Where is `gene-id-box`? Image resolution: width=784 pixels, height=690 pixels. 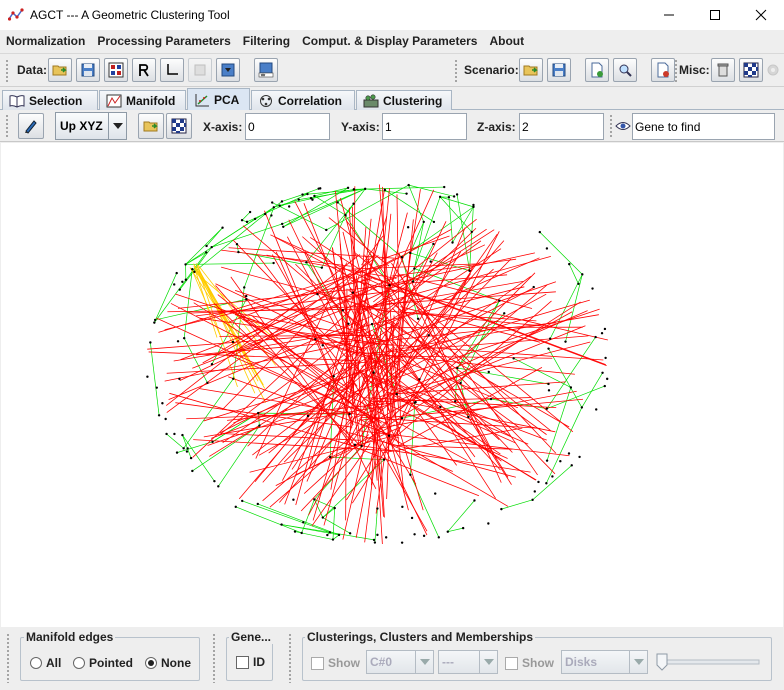
gene-id-box is located at coordinates (242, 662).